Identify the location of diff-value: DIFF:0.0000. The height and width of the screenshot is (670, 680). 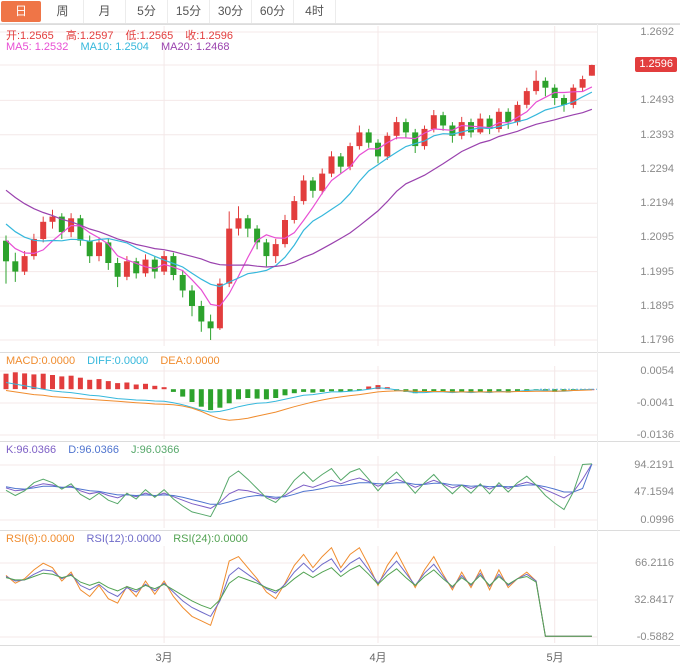
(118, 361).